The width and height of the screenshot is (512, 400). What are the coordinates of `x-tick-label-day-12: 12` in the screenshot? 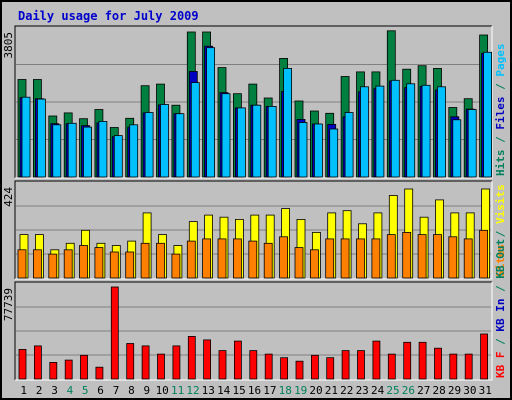 It's located at (192, 390).